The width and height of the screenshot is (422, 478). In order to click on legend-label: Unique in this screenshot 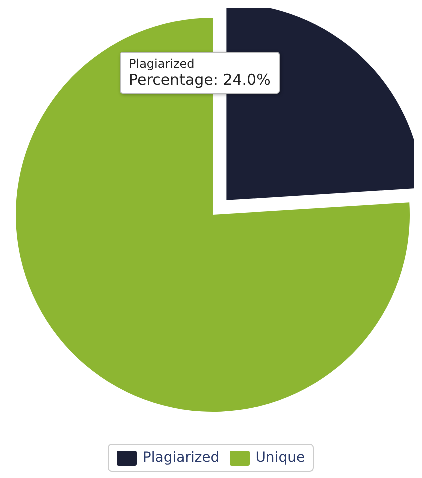, I will do `click(281, 458)`.